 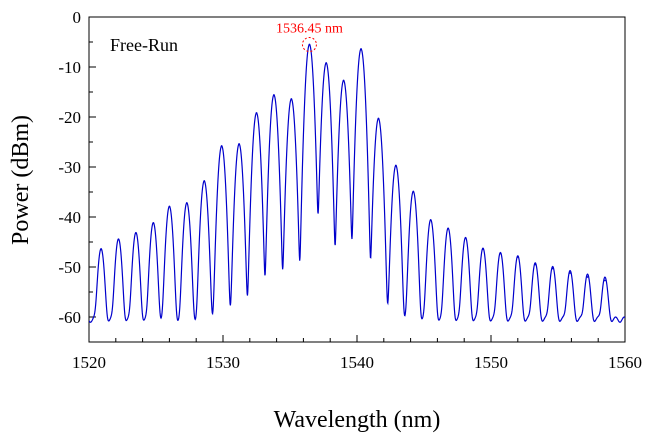 I want to click on x-tick-label: 1540, so click(x=357, y=362).